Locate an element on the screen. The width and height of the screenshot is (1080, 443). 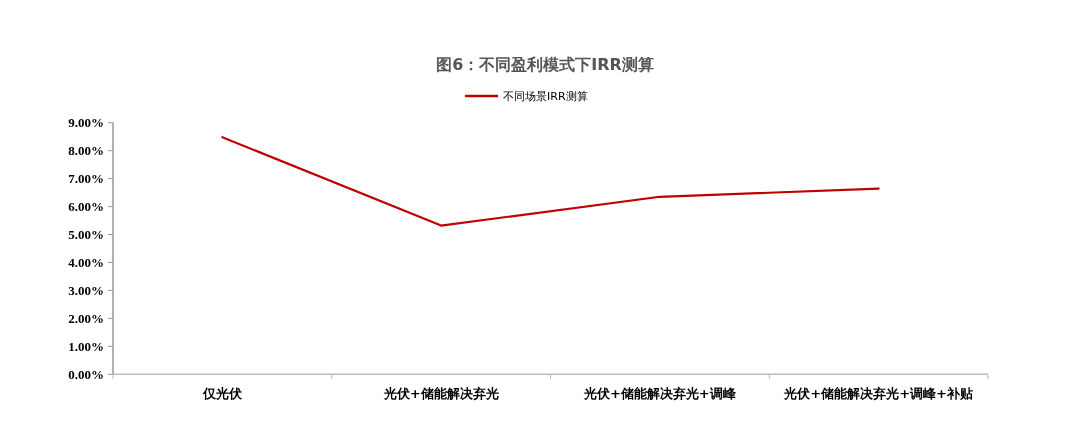
x-tick-label: 光伏+储能解决弃光 is located at coordinates (440, 393).